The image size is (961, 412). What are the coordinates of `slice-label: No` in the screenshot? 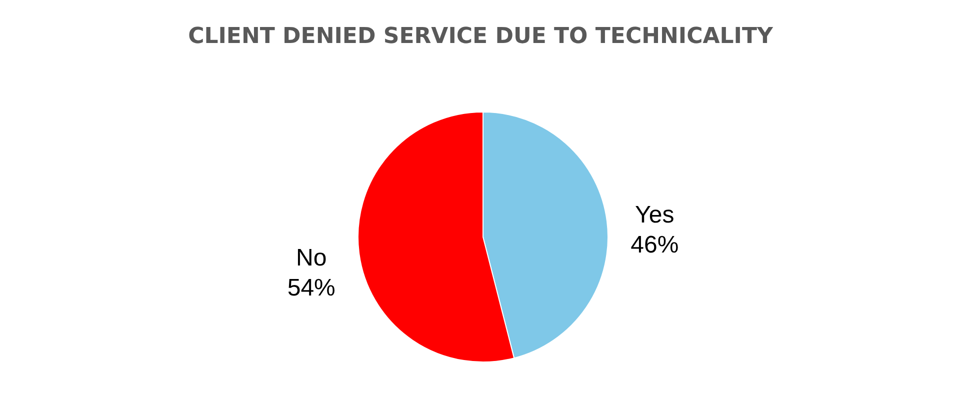 It's located at (311, 258).